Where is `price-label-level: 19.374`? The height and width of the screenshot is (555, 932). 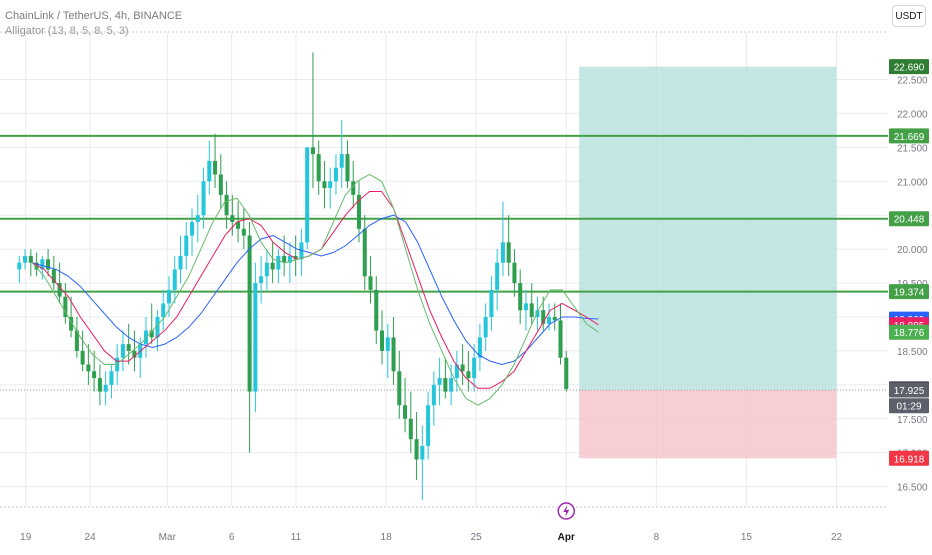
price-label-level: 19.374 is located at coordinates (909, 293).